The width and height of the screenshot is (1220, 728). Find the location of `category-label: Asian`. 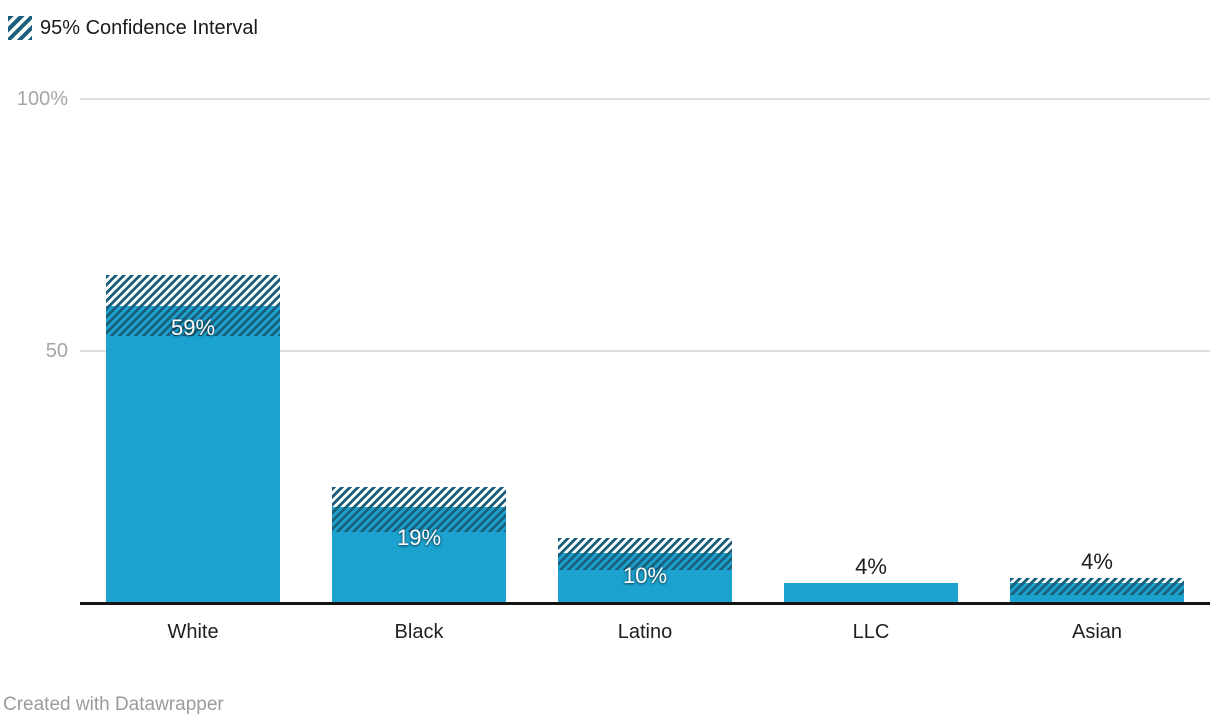

category-label: Asian is located at coordinates (1097, 632).